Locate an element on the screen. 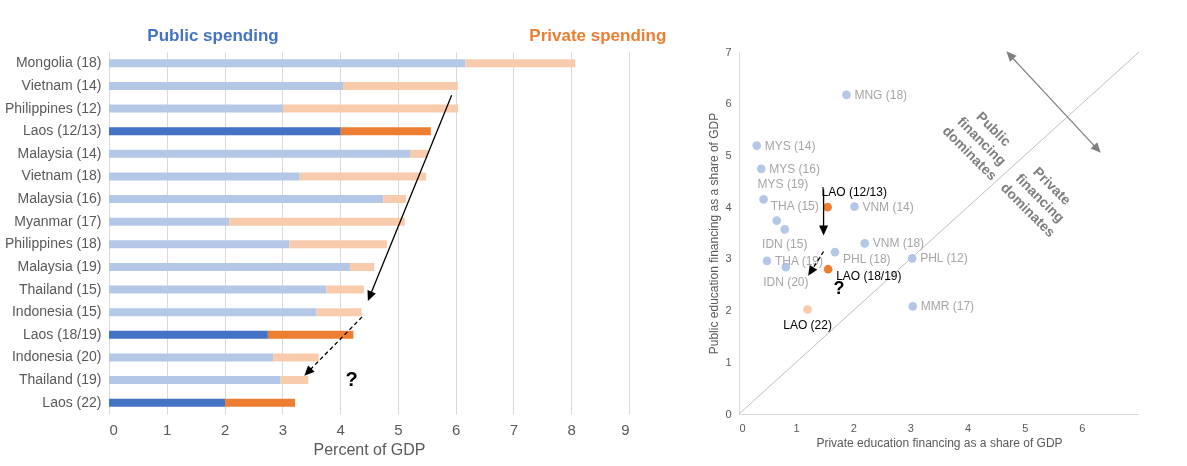 This screenshot has width=1187, height=466. y-tick-label: 4 is located at coordinates (728, 206).